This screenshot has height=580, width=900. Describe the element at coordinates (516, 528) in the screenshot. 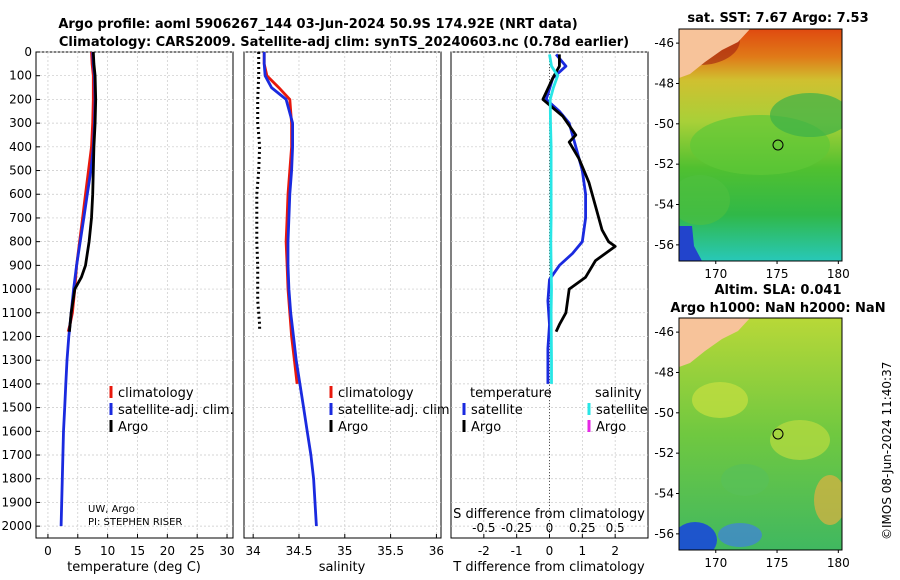

I see `top-tick-label: -0.25` at that location.